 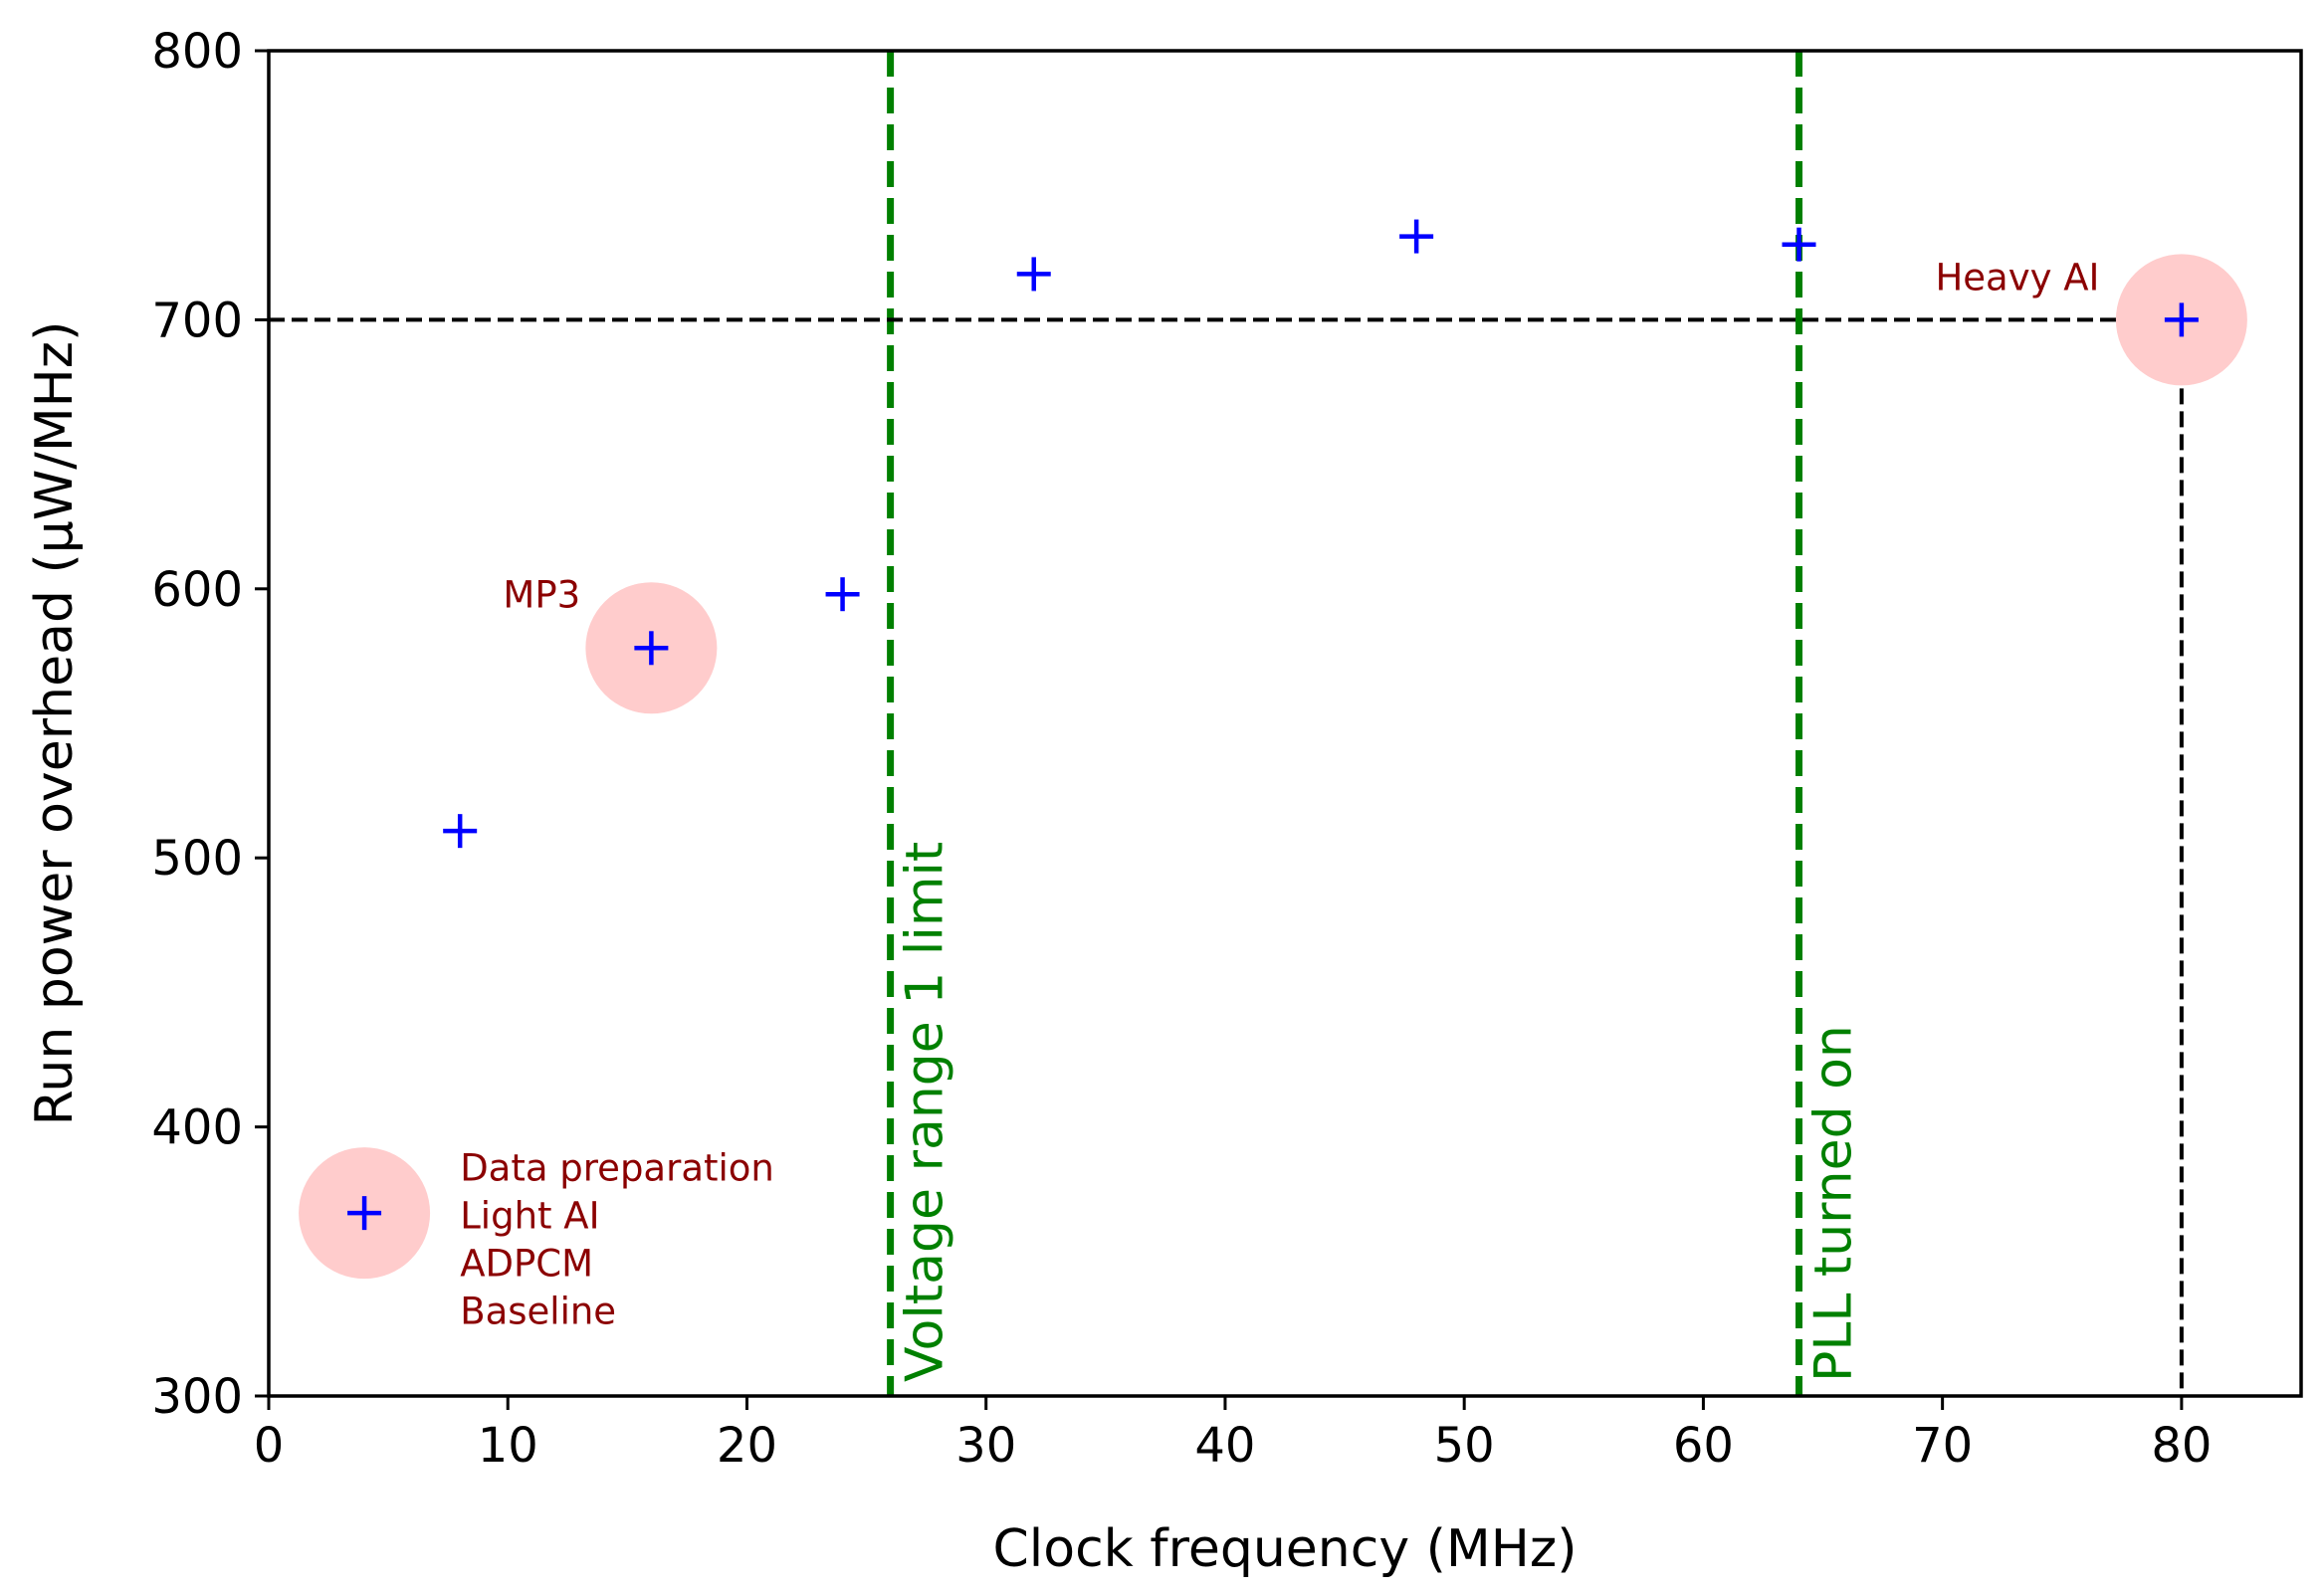 I want to click on x-tick-label: 0, so click(x=269, y=1446).